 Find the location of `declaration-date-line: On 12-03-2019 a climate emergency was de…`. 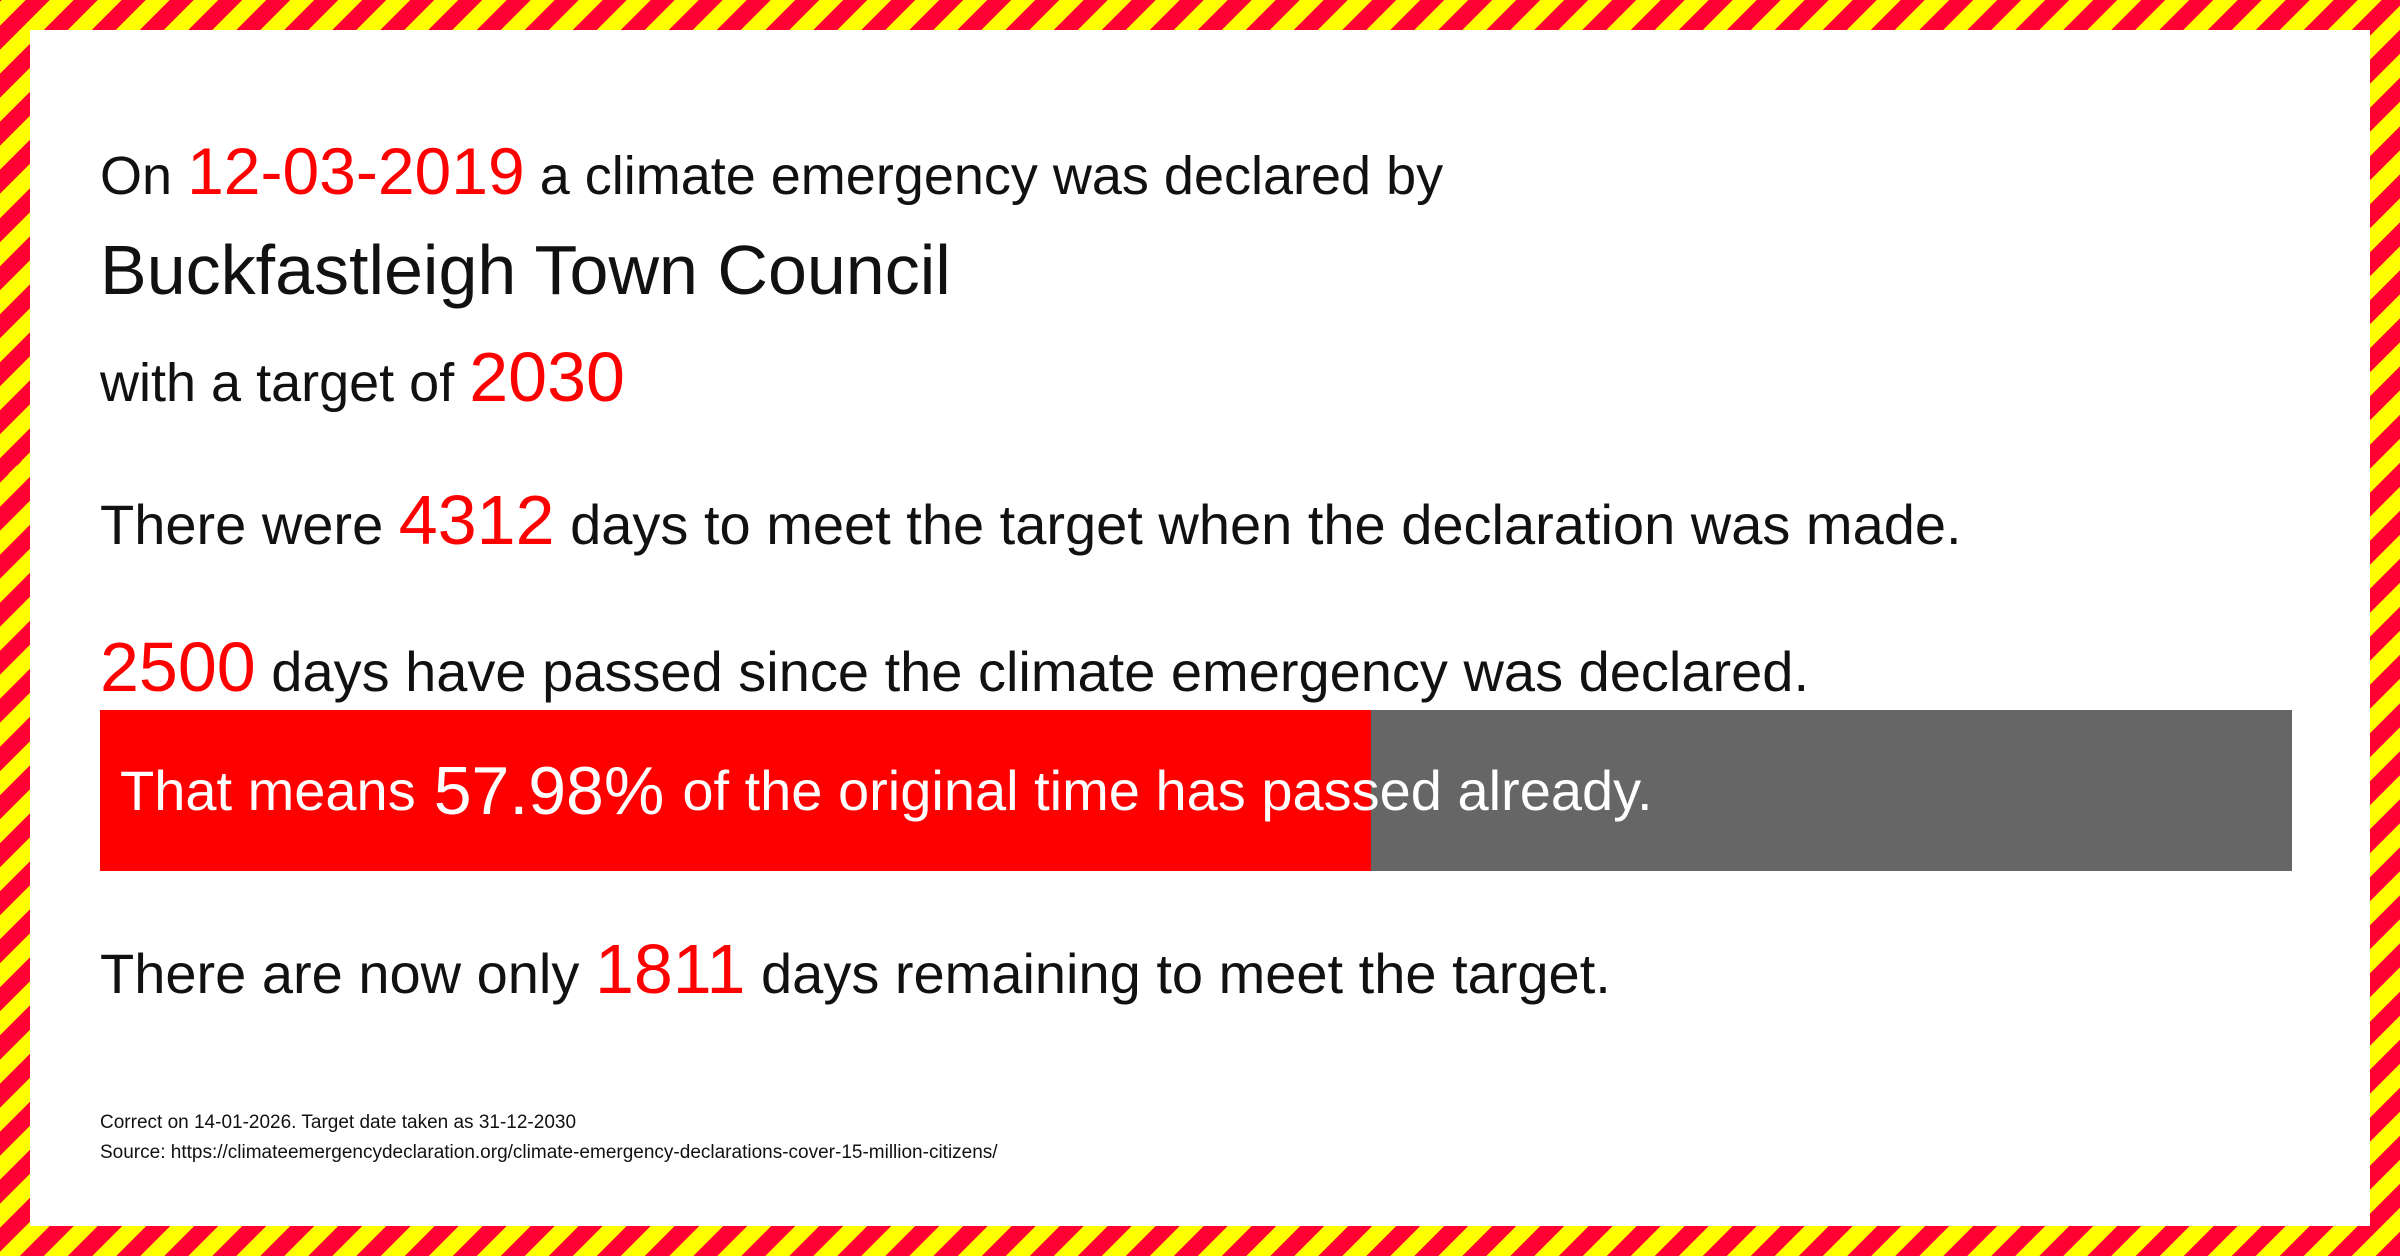

declaration-date-line: On 12-03-2019 a climate emergency was de… is located at coordinates (771, 171).